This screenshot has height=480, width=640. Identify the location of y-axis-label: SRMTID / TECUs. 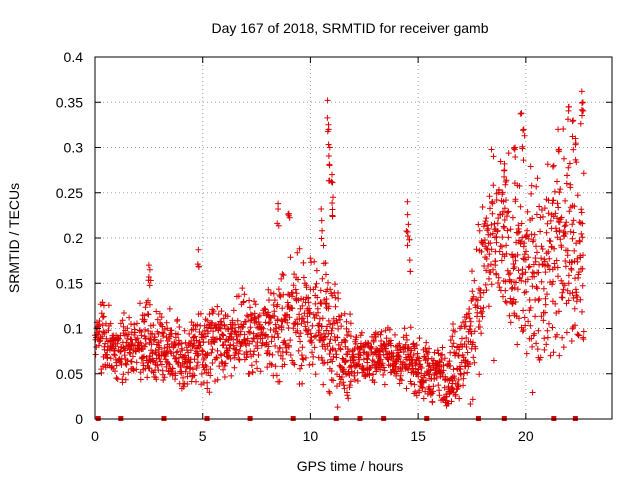
(14, 238).